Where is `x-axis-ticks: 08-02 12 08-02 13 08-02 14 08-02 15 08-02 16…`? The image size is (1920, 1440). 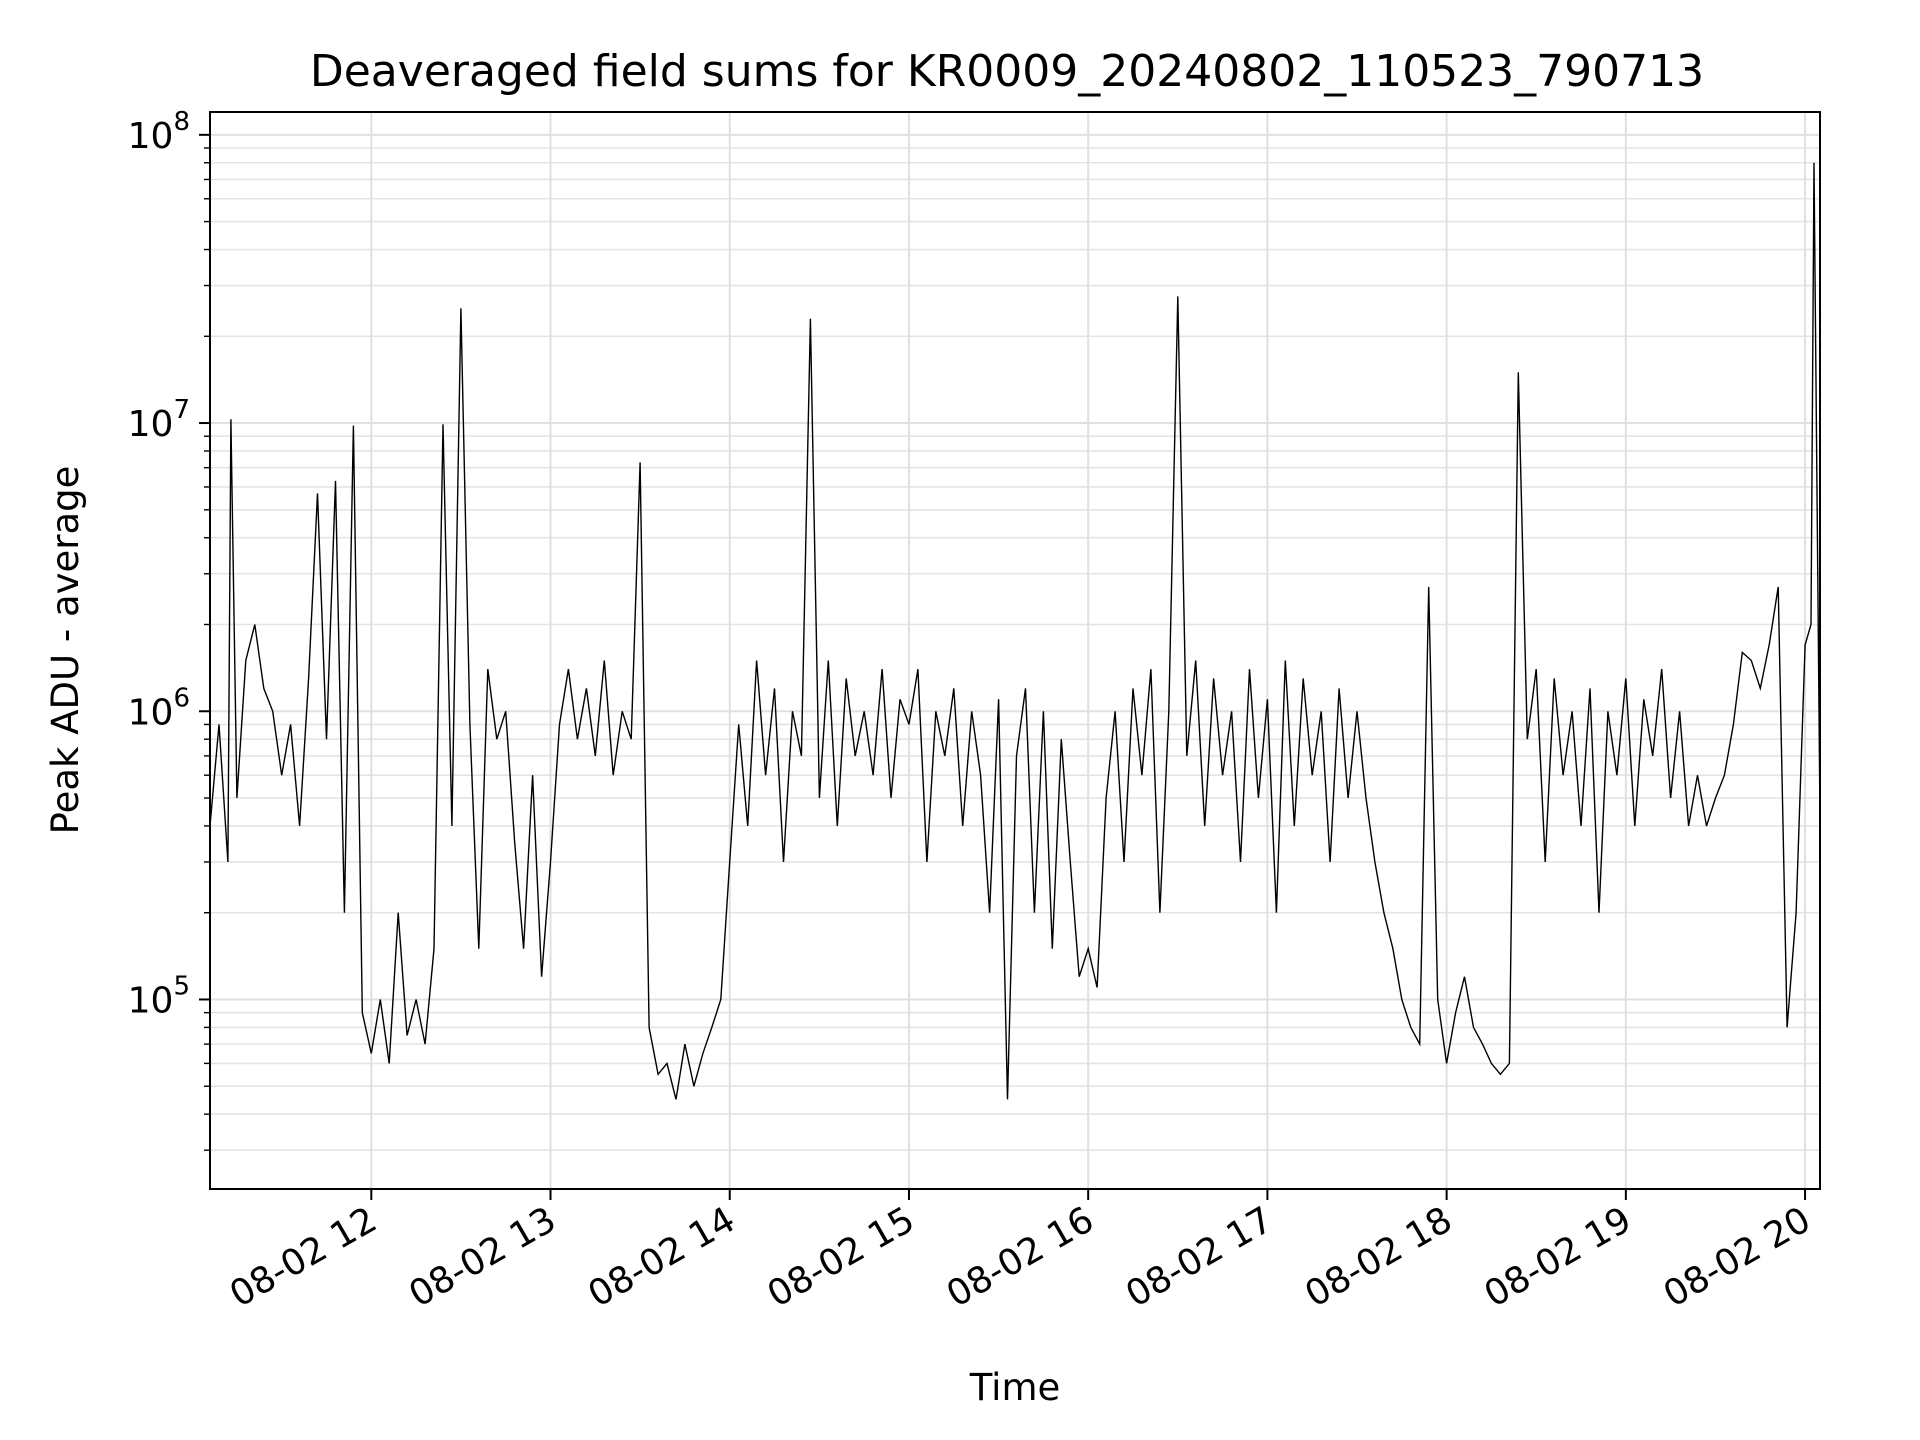 x-axis-ticks: 08-02 12 08-02 13 08-02 14 08-02 15 08-02 16… is located at coordinates (1020, 1252).